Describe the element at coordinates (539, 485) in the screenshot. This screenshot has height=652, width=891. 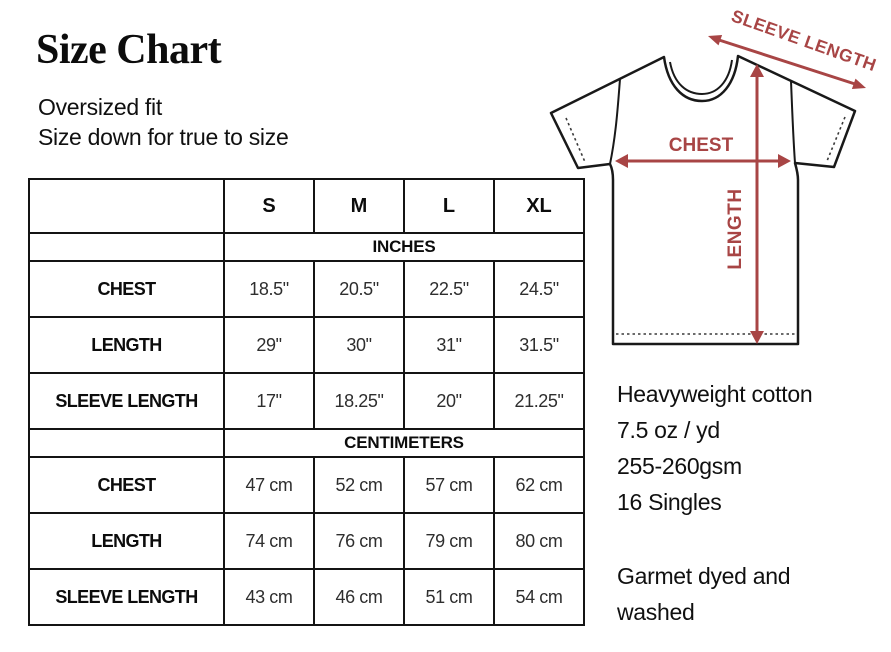
I see `size-value: 62 cm` at that location.